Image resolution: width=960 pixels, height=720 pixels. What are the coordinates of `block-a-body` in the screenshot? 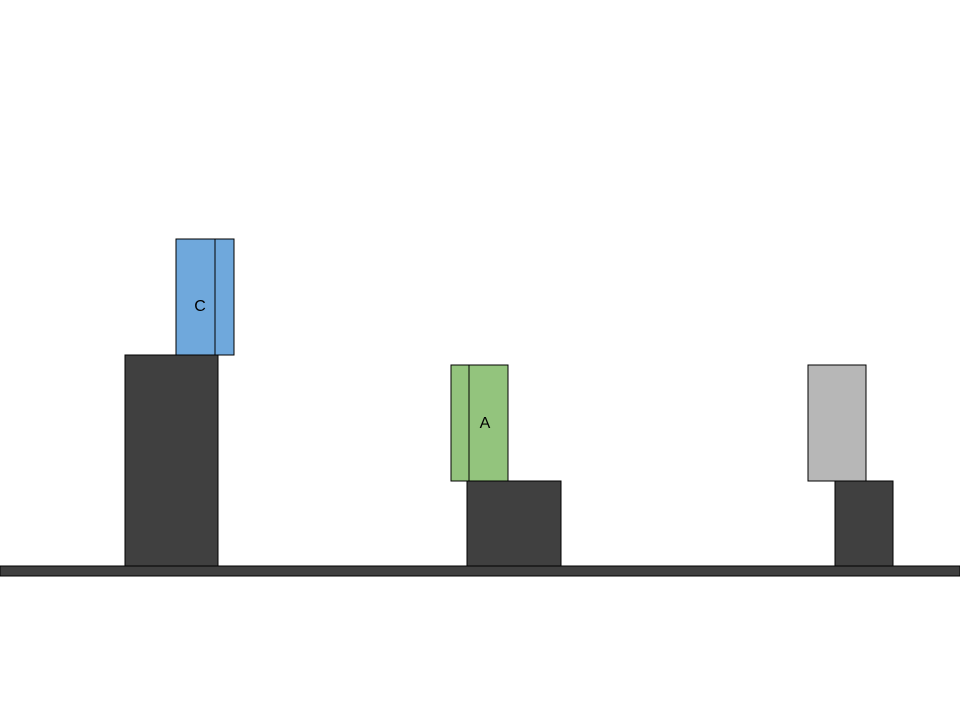 It's located at (479, 423).